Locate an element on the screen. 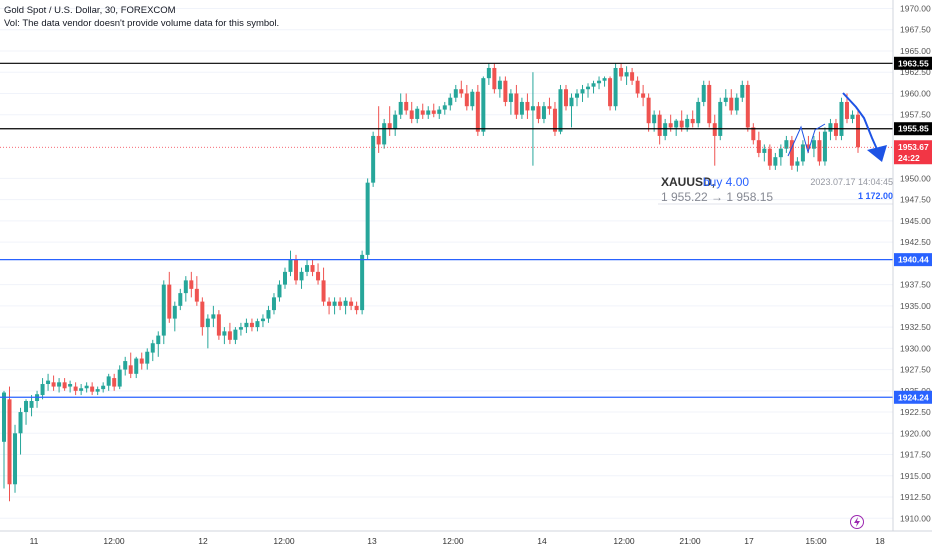  price-tick-label: 1927.50 is located at coordinates (915, 370).